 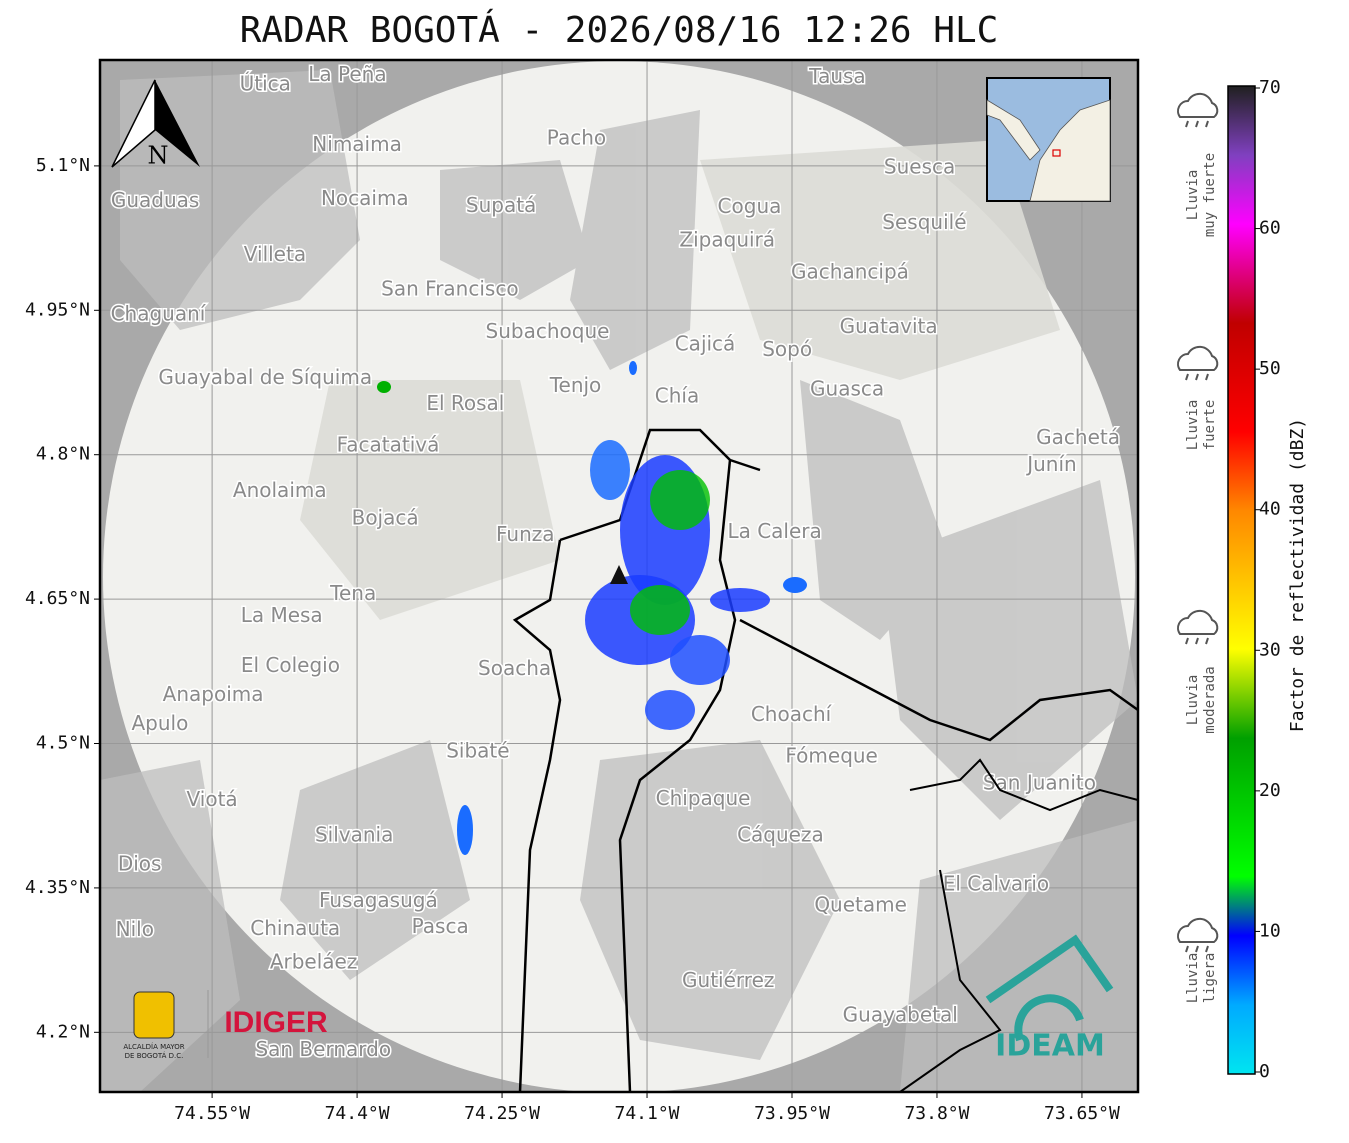 What do you see at coordinates (212, 799) in the screenshot?
I see `place-label: Viotá` at bounding box center [212, 799].